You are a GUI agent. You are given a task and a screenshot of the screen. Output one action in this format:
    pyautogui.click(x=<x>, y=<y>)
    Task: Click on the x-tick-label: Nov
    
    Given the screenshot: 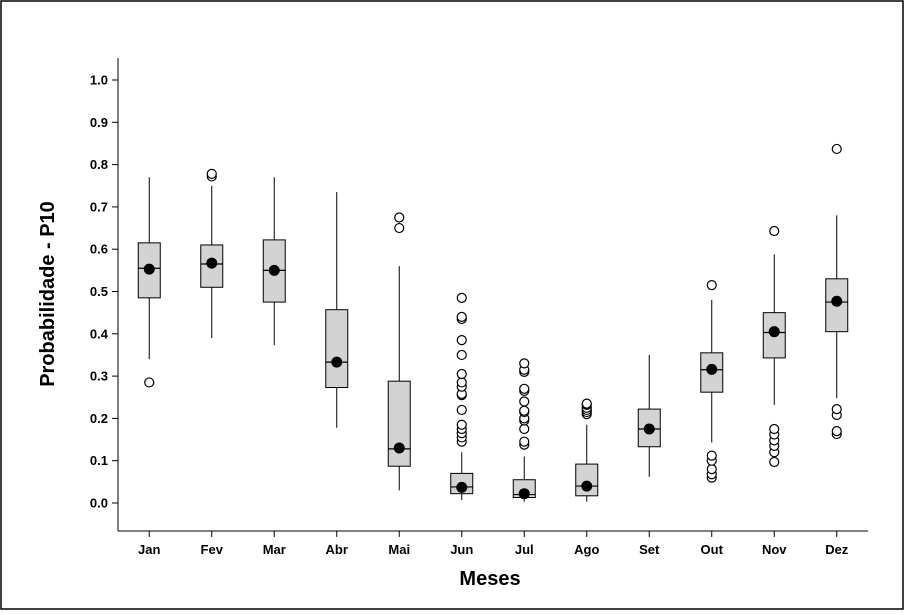 What is the action you would take?
    pyautogui.click(x=774, y=549)
    